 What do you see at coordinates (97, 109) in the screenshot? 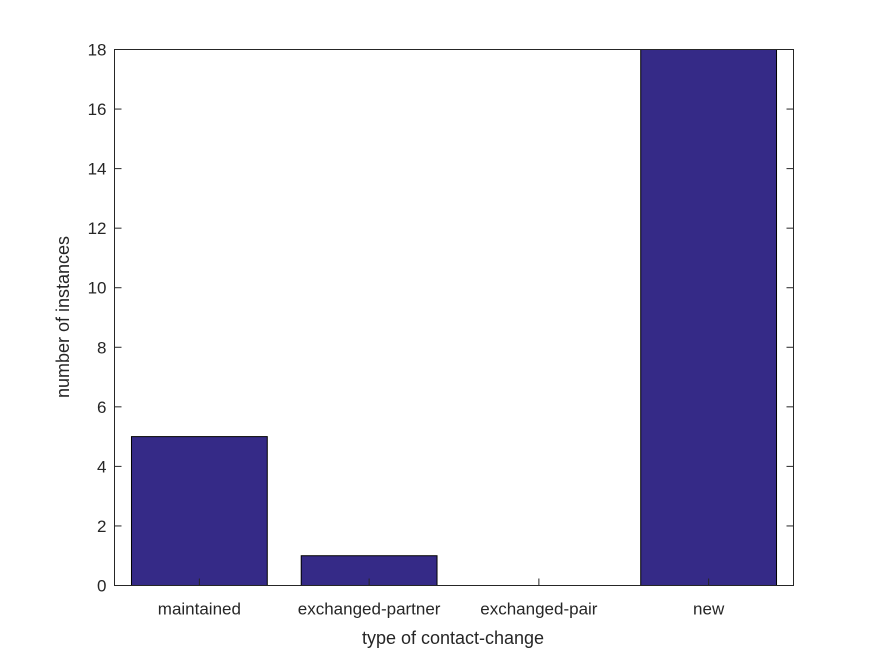
I see `y-tick-label: 16` at bounding box center [97, 109].